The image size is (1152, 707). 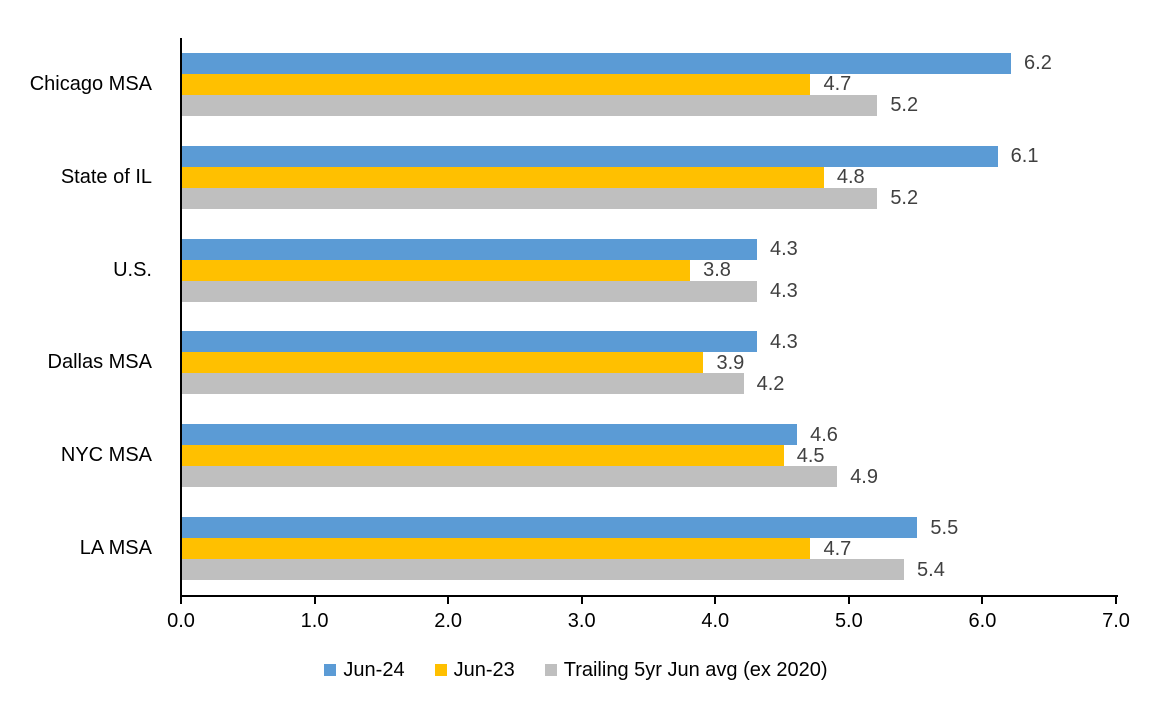 I want to click on x-axis-line, so click(x=649, y=596).